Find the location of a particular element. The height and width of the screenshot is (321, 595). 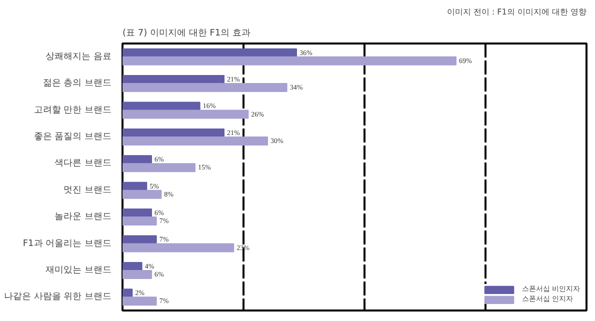

y-tick-label: 젊은 층의 브랜드 is located at coordinates (77, 83).